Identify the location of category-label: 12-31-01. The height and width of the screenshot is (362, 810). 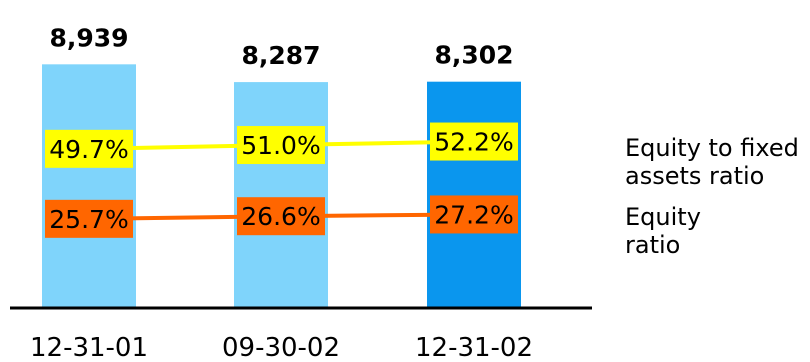
(89, 347).